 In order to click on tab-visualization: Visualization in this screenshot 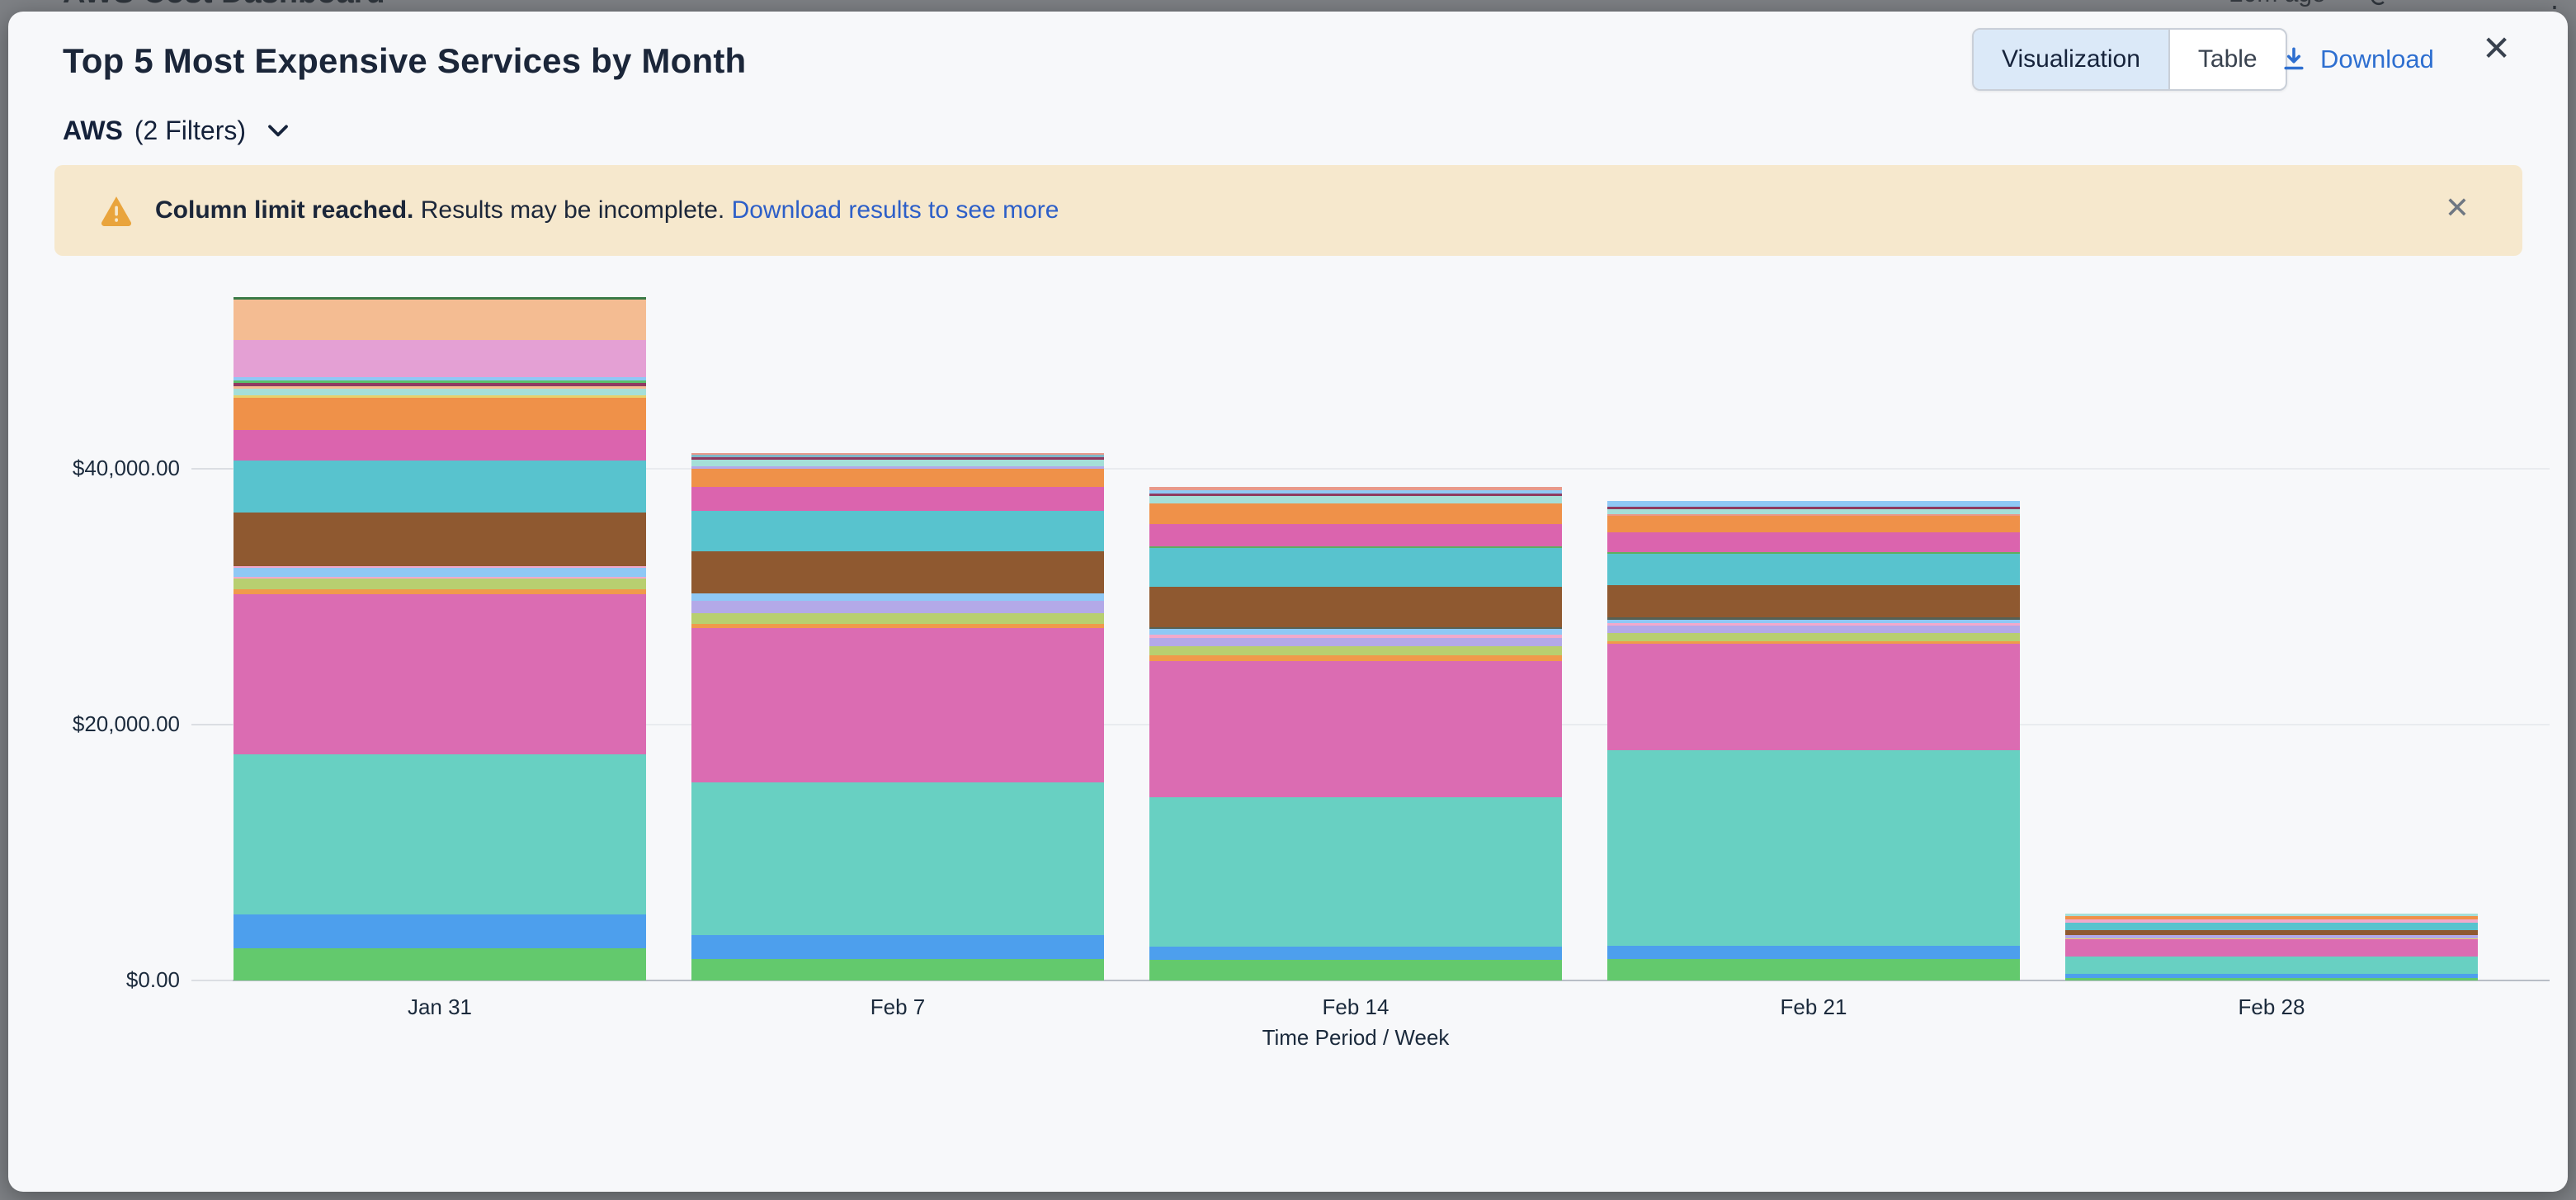, I will do `click(2072, 59)`.